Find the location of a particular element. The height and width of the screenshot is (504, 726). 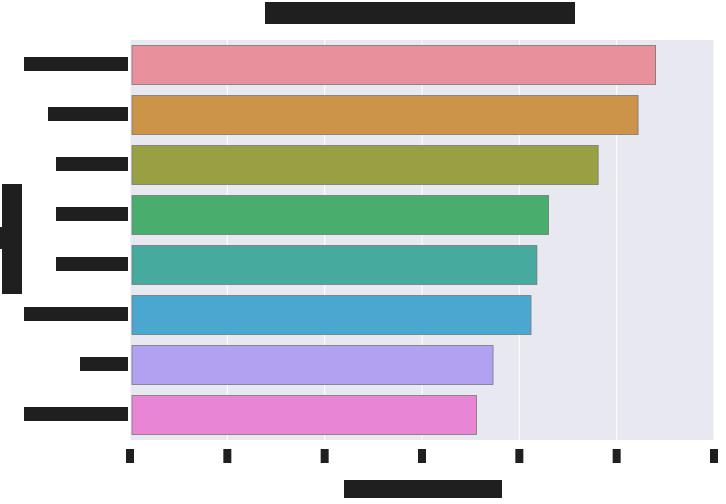

y-axis-label-redacted is located at coordinates (12, 239).